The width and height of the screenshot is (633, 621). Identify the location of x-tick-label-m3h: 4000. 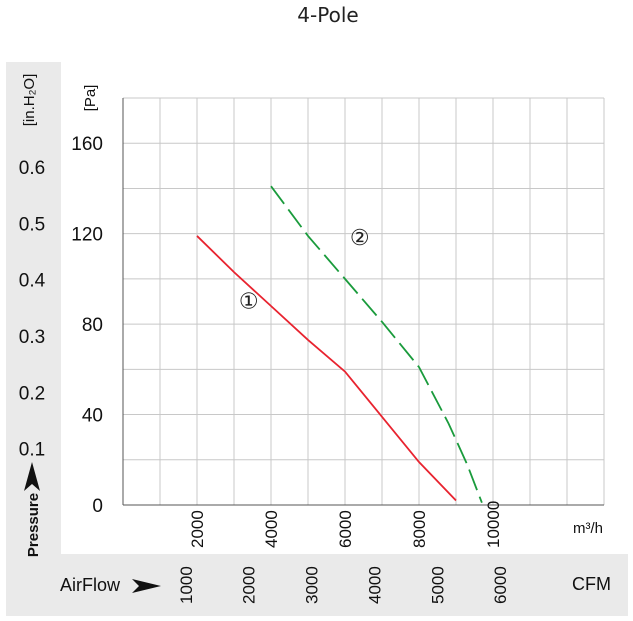
(271, 529).